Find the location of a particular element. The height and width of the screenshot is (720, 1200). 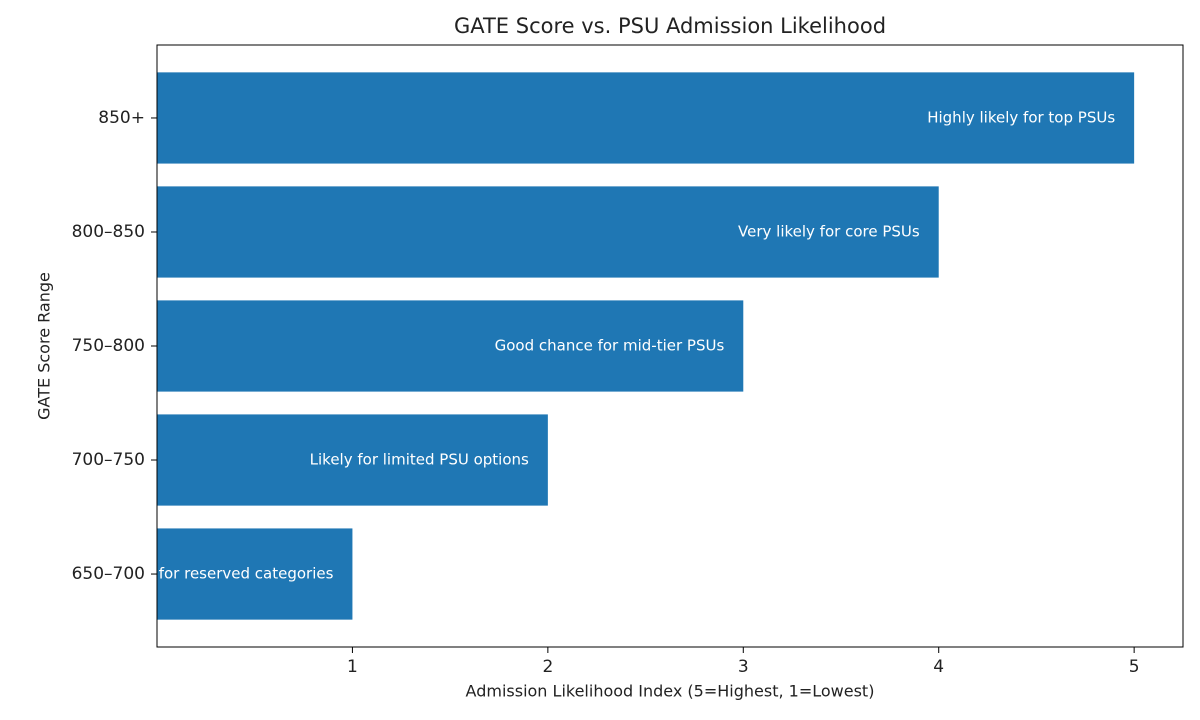

x-tick-label: 5 is located at coordinates (1134, 667).